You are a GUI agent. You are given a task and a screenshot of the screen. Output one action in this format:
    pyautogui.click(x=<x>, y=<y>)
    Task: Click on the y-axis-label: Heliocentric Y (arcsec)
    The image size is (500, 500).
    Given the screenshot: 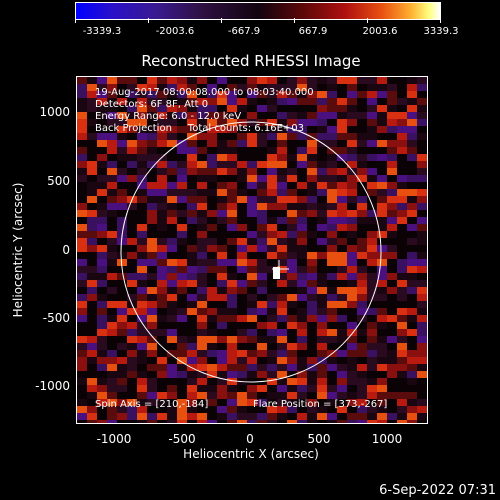 What is the action you would take?
    pyautogui.click(x=18, y=250)
    